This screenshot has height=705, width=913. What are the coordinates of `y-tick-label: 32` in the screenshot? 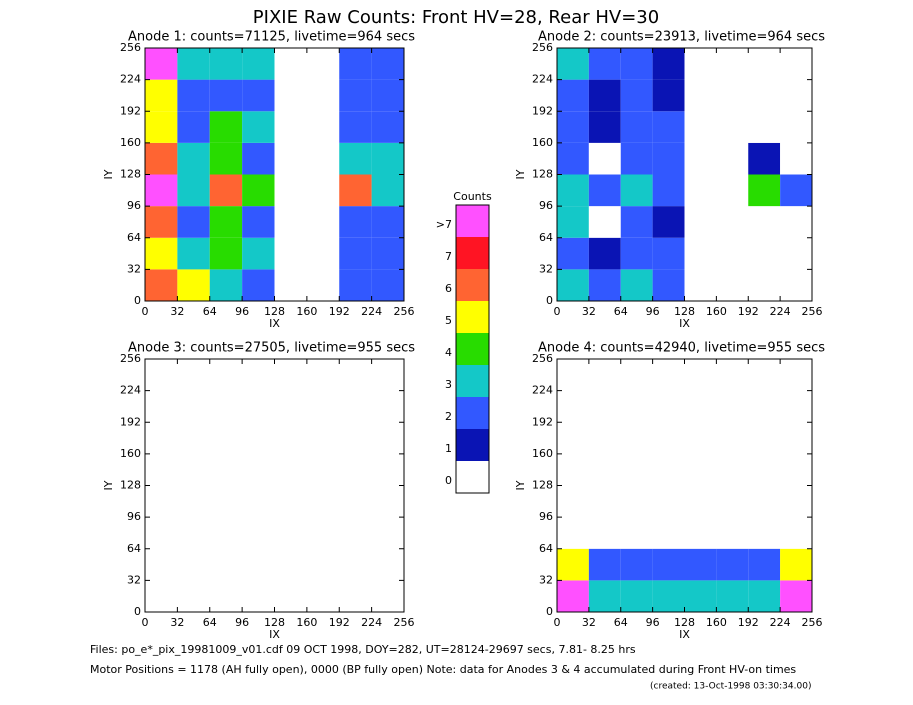 It's located at (134, 579).